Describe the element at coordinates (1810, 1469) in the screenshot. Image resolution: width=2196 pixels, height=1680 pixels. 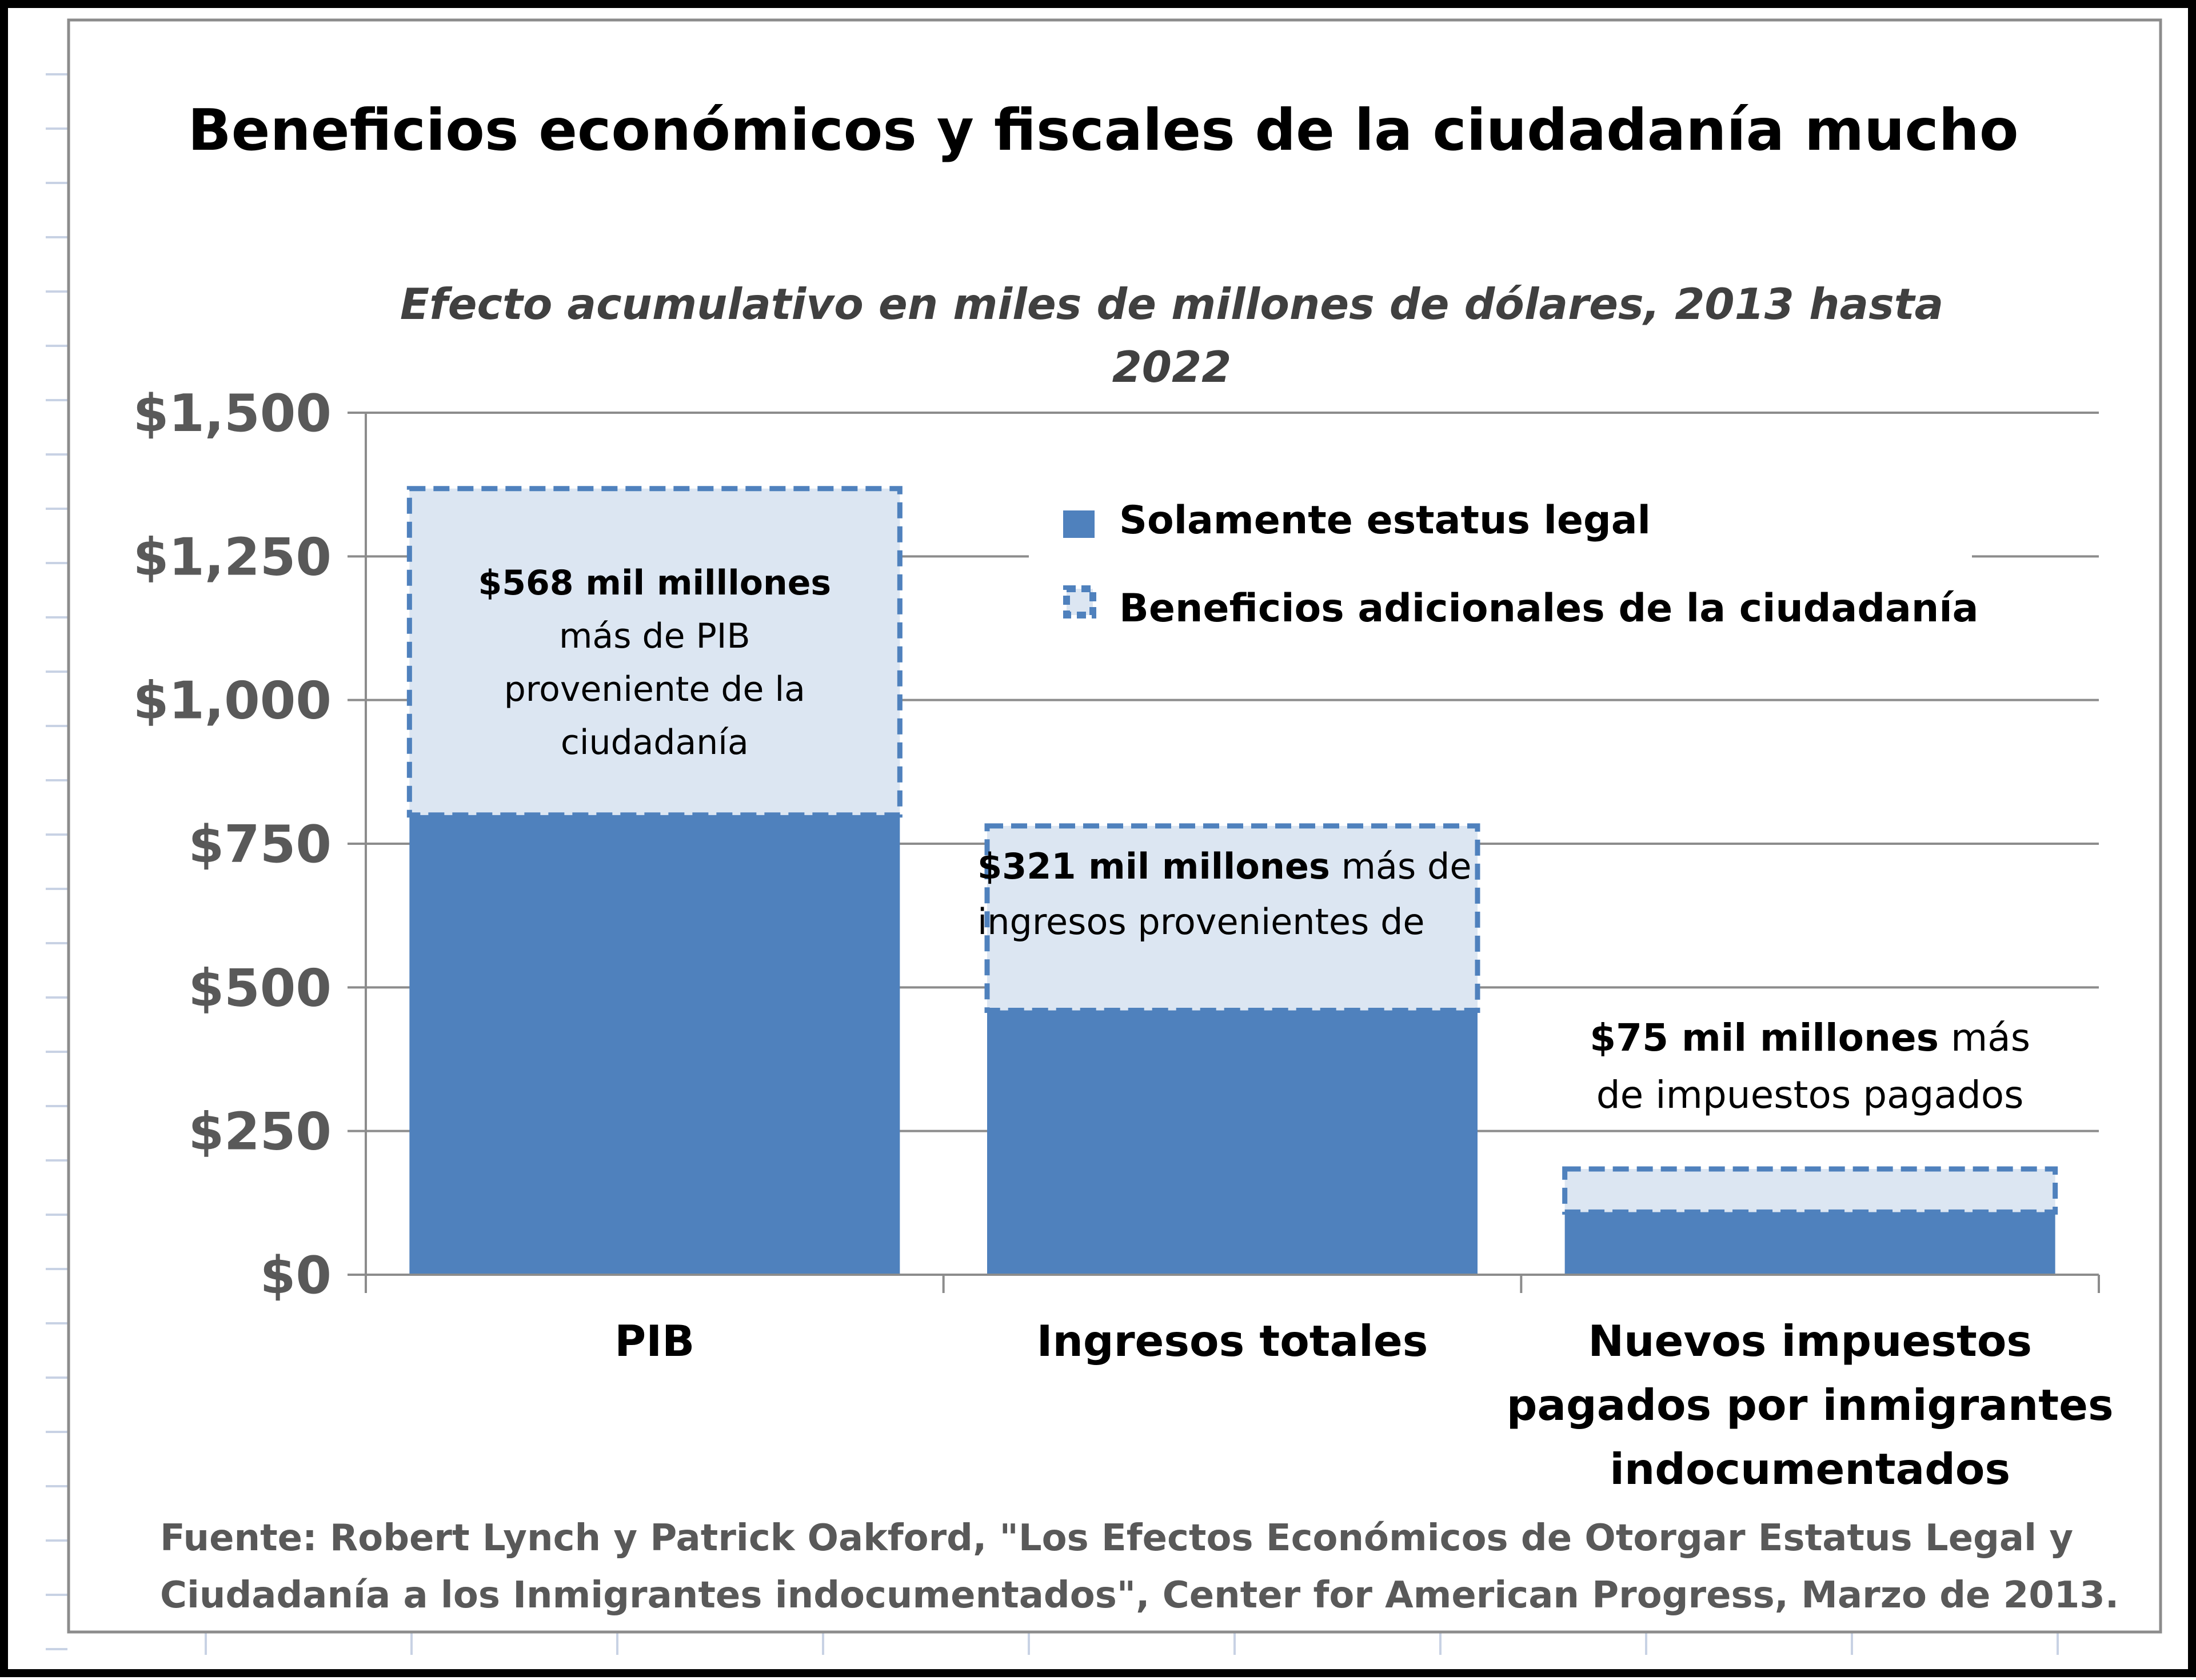
I see `x-category-label: indocumentados` at that location.